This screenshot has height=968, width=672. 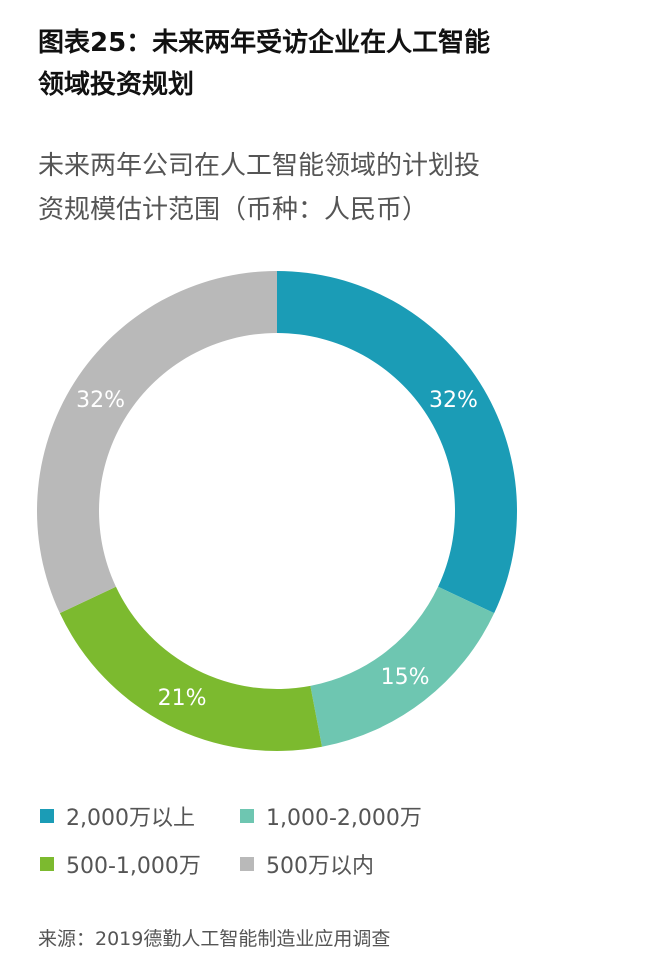 What do you see at coordinates (405, 677) in the screenshot?
I see `data-label: 15%` at bounding box center [405, 677].